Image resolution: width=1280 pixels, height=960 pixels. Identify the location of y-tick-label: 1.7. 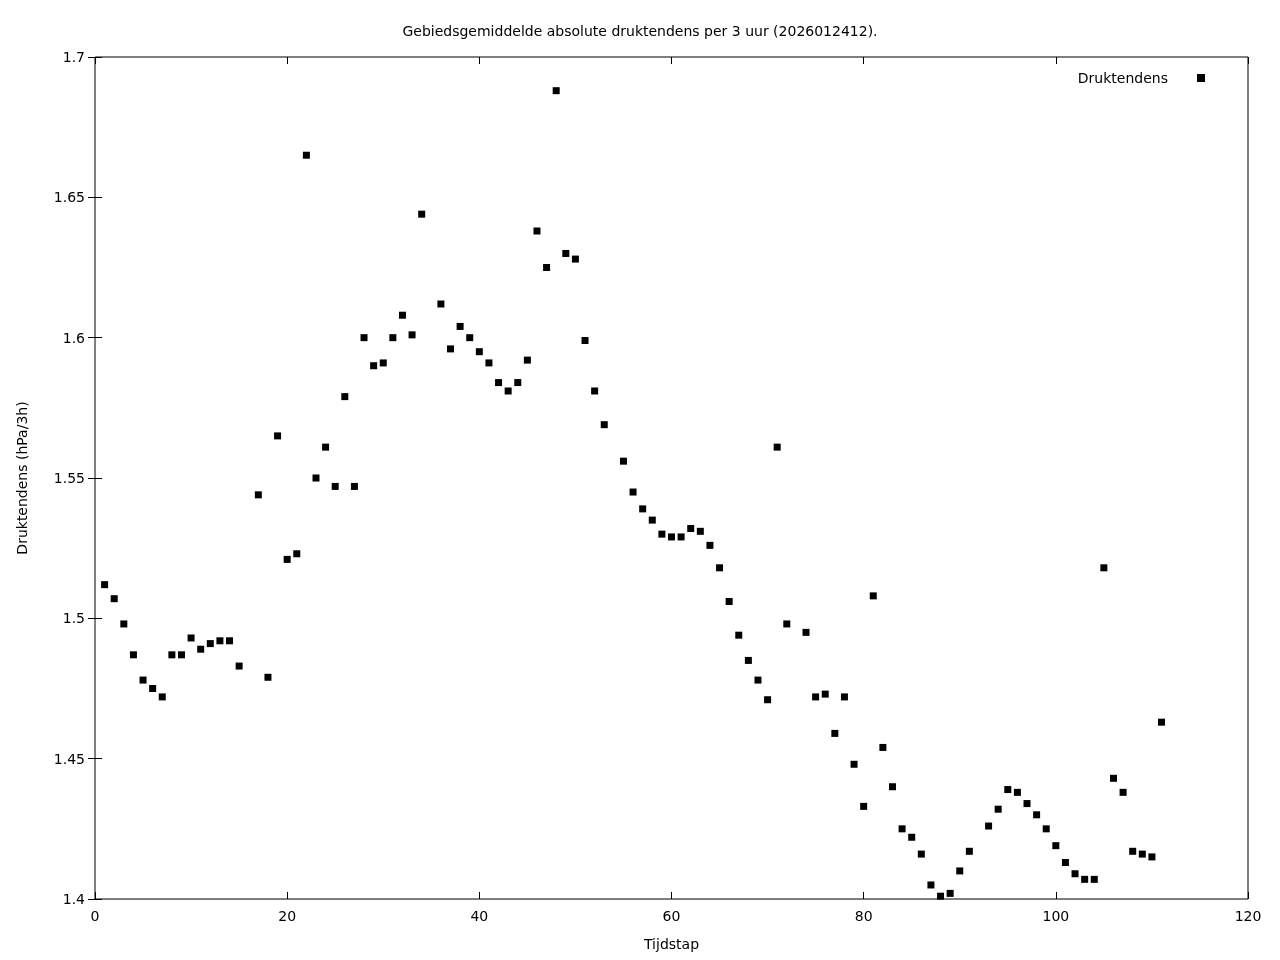
(73, 57).